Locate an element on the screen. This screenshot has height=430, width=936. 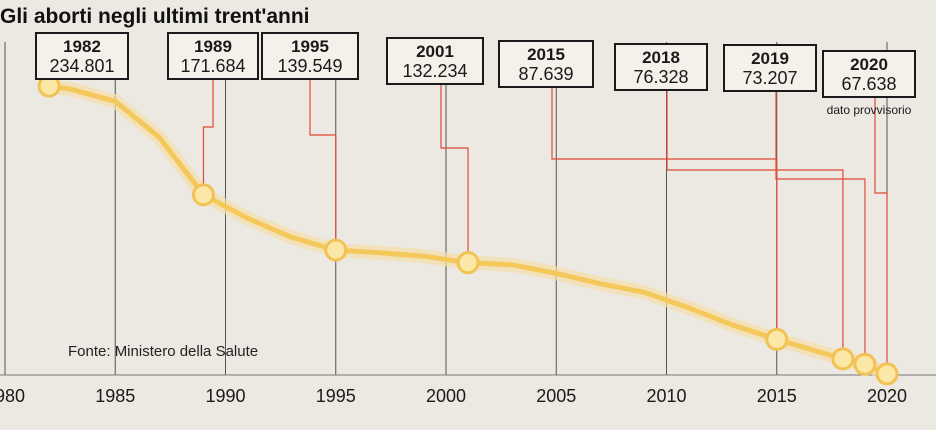
label-box-2018 is located at coordinates (661, 67).